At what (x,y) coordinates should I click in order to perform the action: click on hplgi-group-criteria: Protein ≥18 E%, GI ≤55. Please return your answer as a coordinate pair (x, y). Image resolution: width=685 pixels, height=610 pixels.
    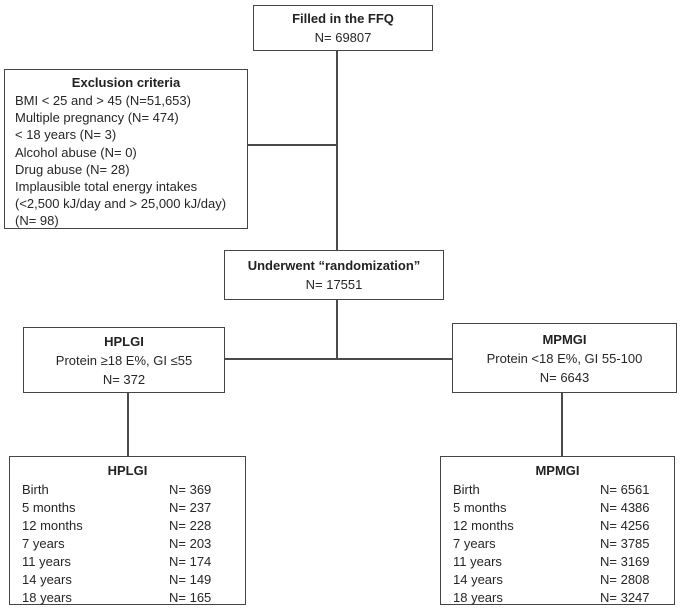
    Looking at the image, I should click on (124, 360).